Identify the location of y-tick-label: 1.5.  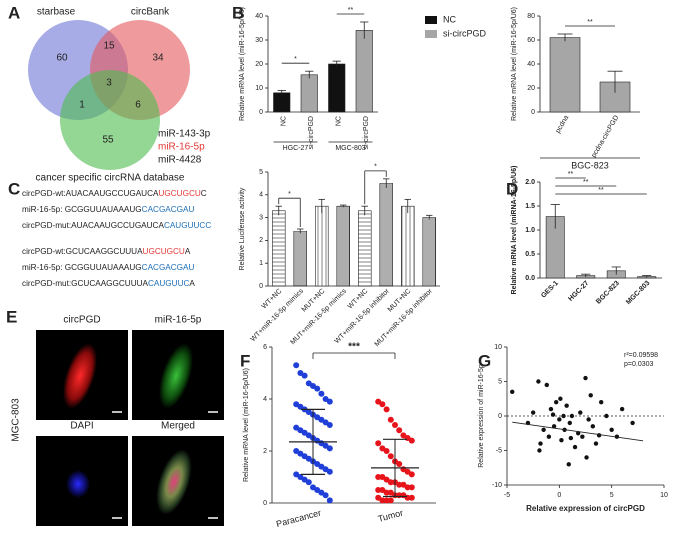
(530, 206).